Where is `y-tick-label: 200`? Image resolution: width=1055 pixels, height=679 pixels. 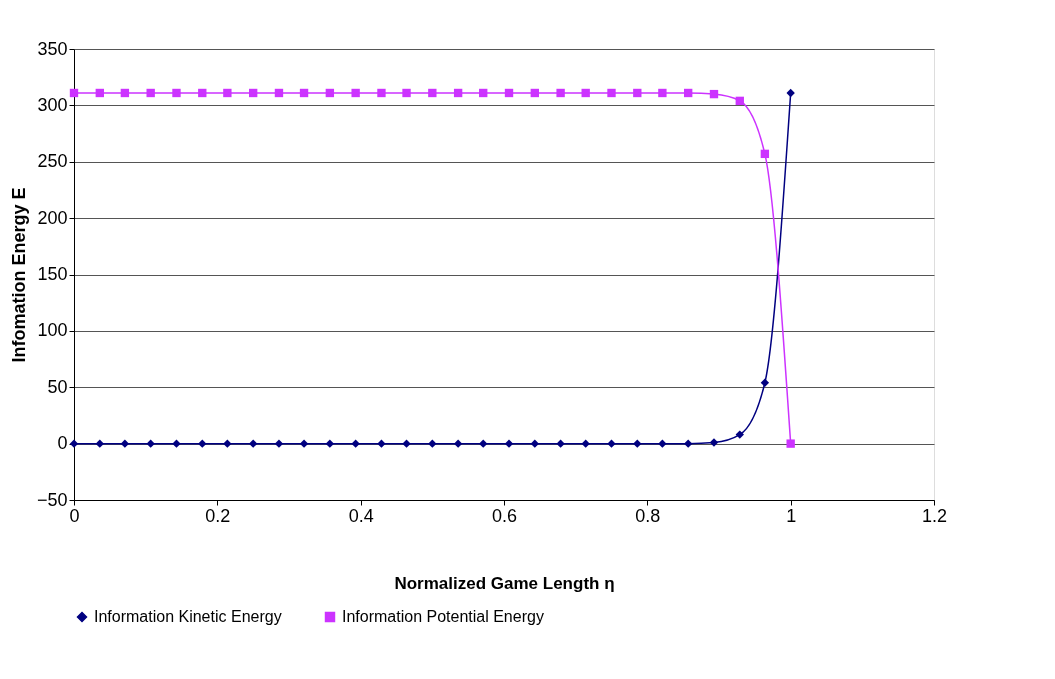
y-tick-label: 200 is located at coordinates (52, 217).